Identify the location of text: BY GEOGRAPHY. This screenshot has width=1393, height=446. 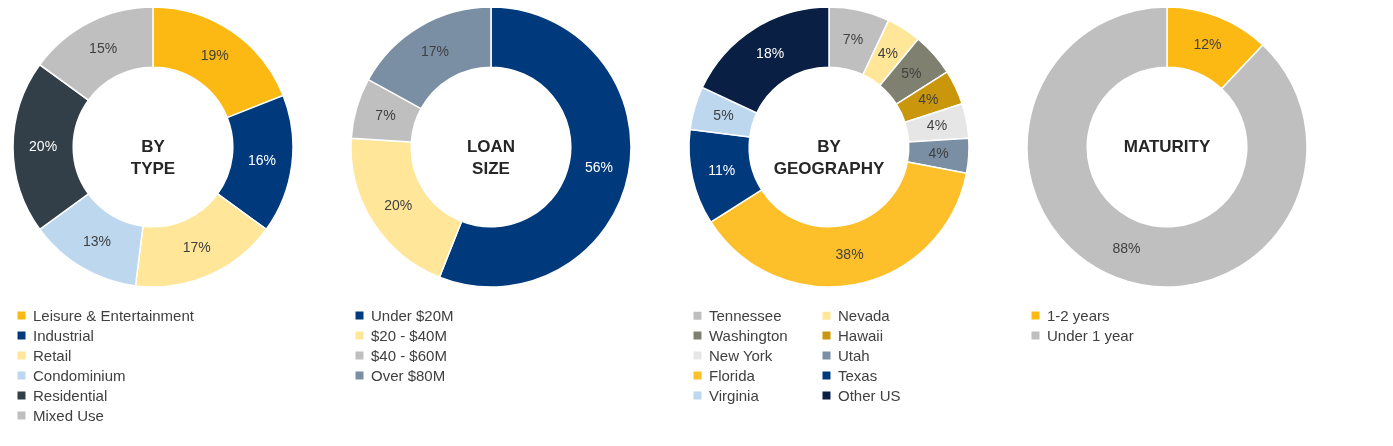
(829, 157).